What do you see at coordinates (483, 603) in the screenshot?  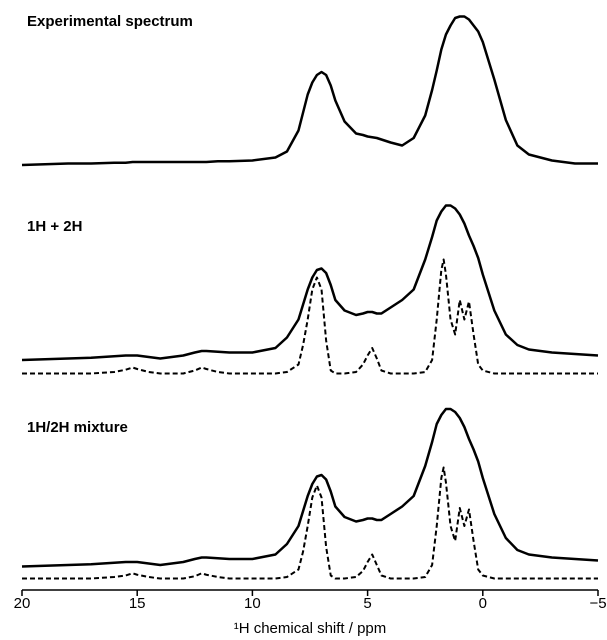 I see `x-tick-label: 0` at bounding box center [483, 603].